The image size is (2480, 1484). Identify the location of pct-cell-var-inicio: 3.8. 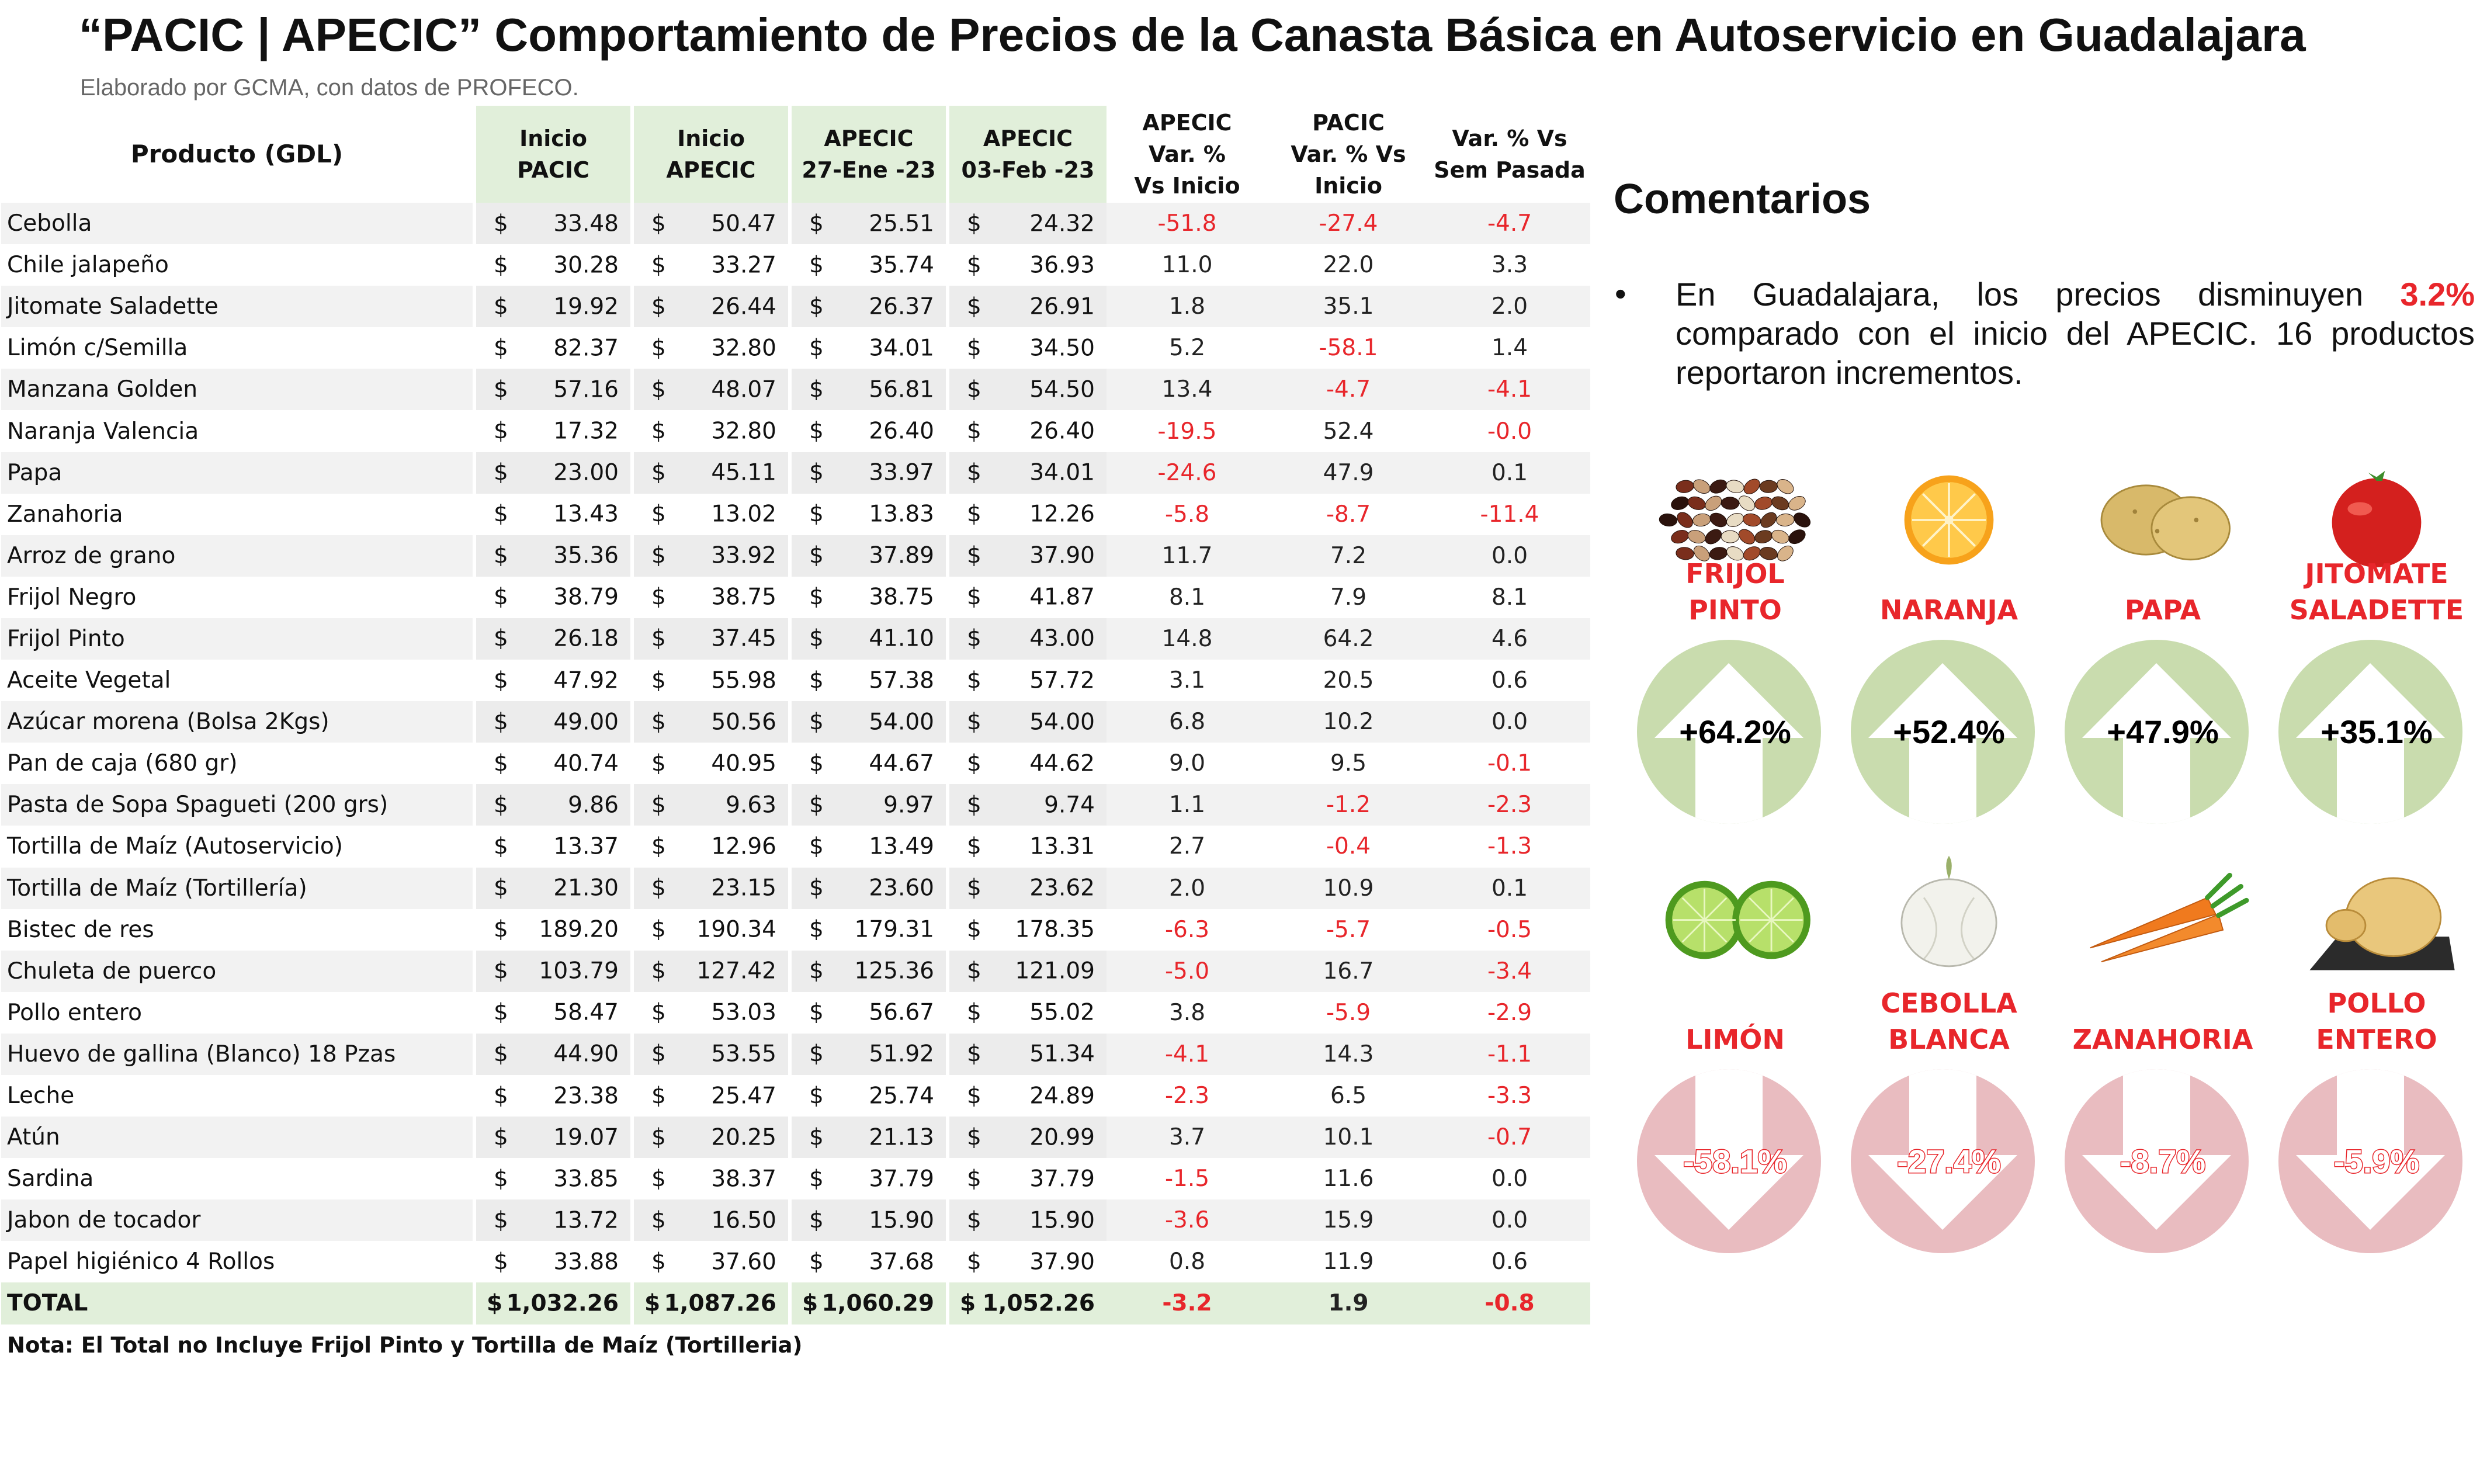
(1187, 1012).